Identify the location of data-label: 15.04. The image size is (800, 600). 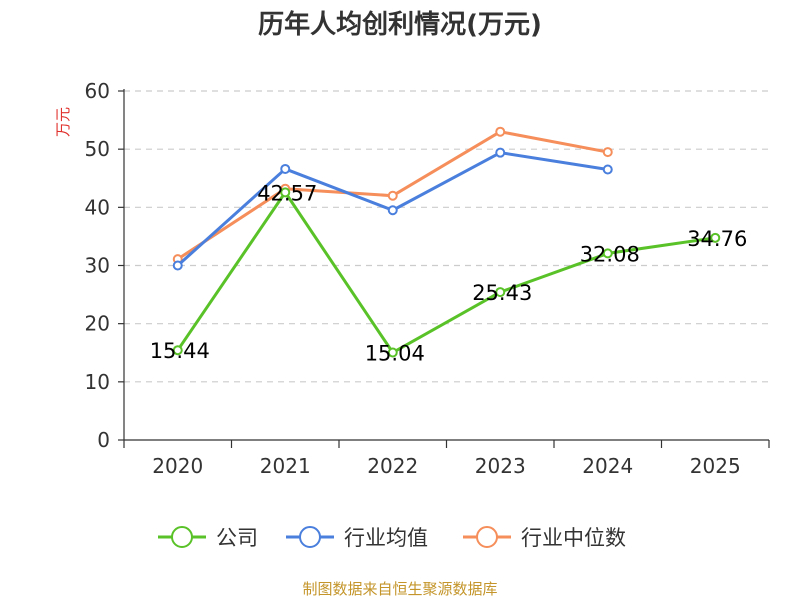
(395, 354).